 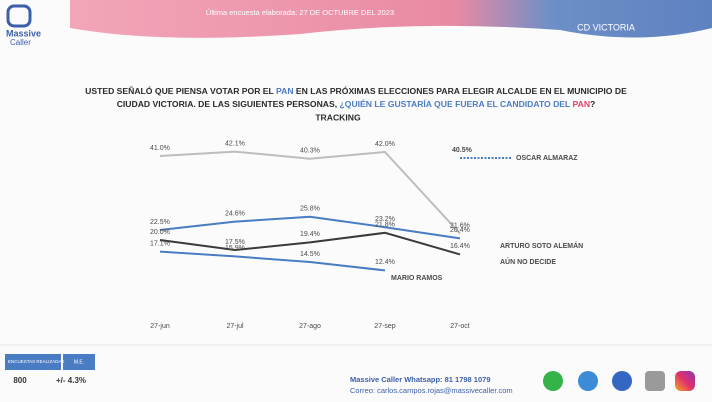 What do you see at coordinates (160, 243) in the screenshot?
I see `data-label: 17.1%` at bounding box center [160, 243].